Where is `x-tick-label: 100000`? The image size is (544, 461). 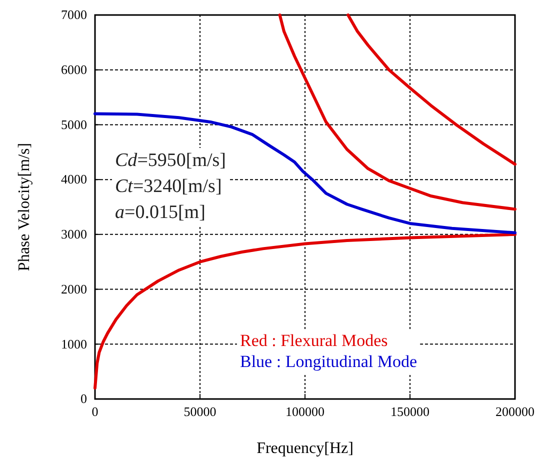 x-tick-label: 100000 is located at coordinates (305, 412).